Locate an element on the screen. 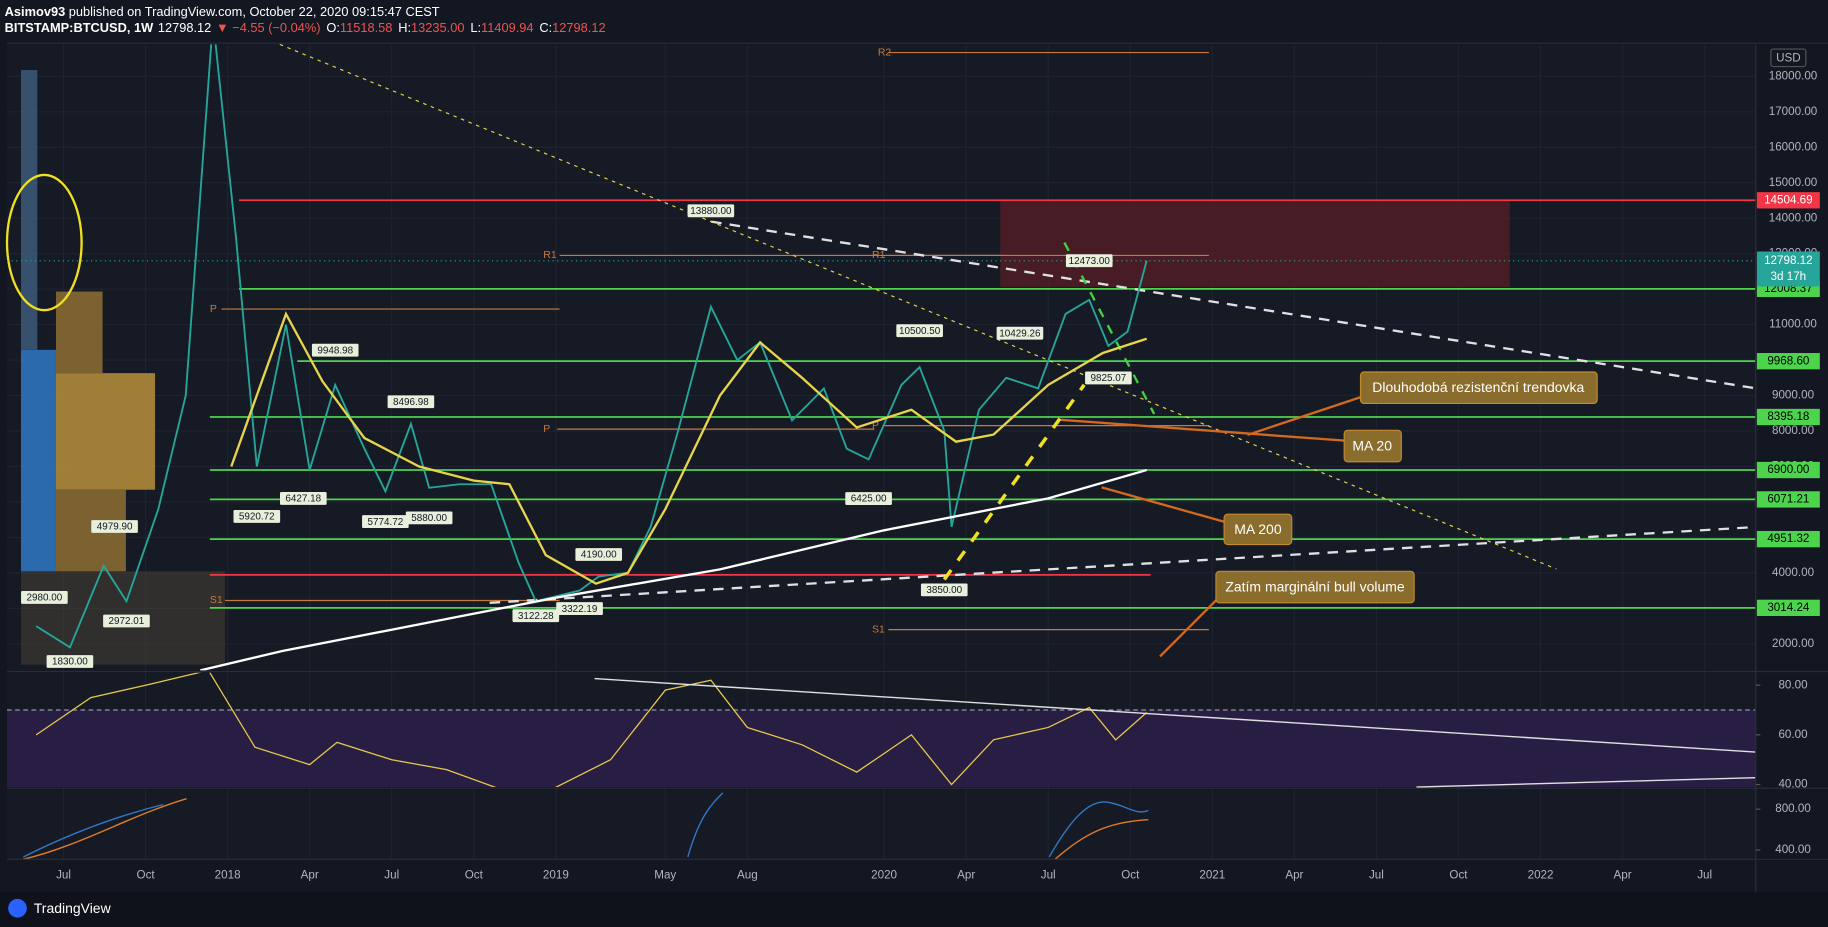  resistance-zone is located at coordinates (1255, 243).